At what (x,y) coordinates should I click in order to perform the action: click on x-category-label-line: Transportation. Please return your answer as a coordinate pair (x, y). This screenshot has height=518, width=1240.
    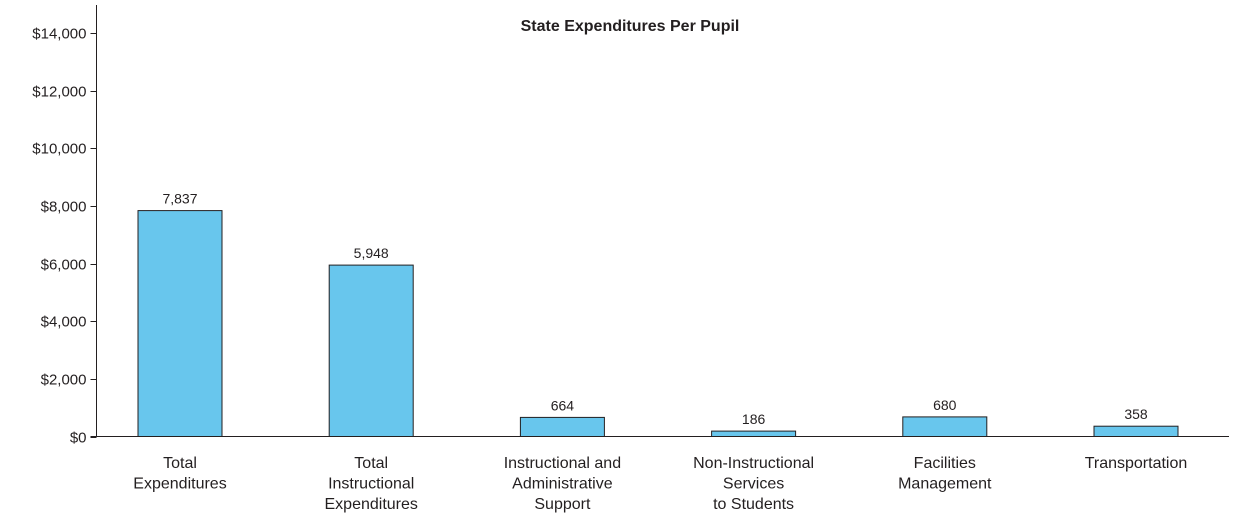
    Looking at the image, I should click on (1136, 463).